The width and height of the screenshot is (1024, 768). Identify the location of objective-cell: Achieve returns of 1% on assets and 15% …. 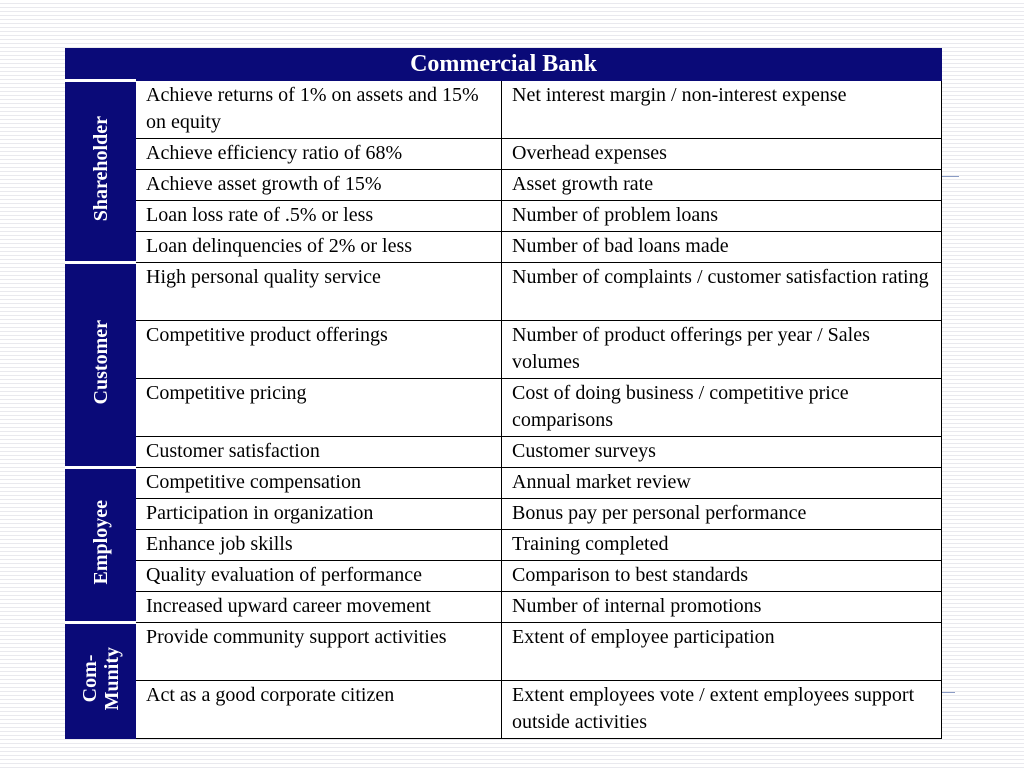
(318, 109).